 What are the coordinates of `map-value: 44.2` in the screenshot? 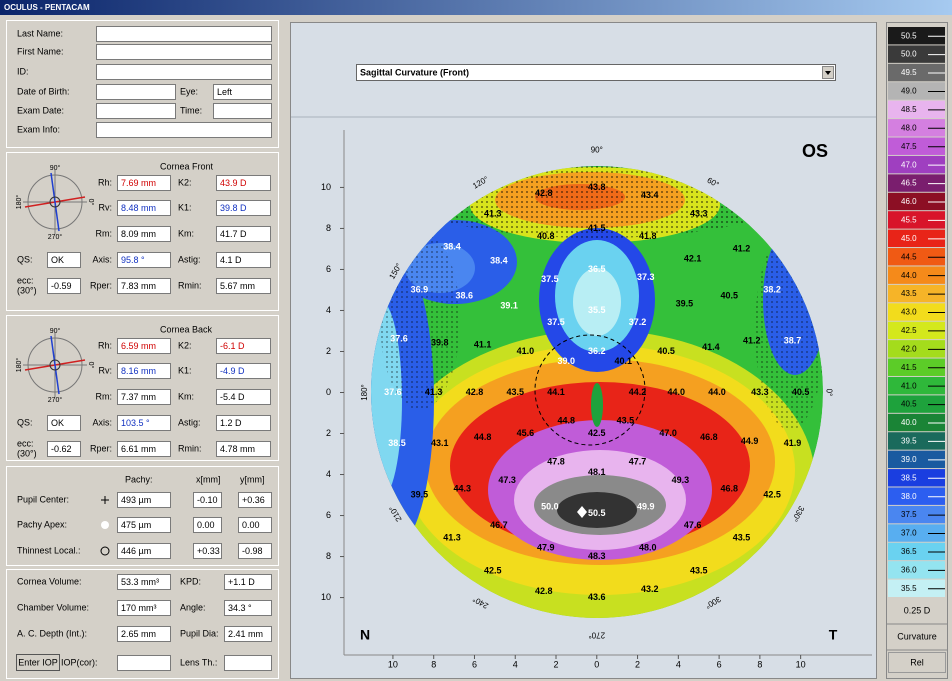 It's located at (638, 392).